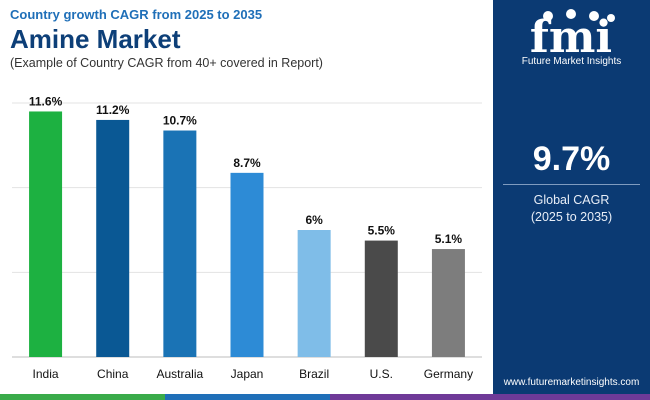 This screenshot has height=400, width=650. What do you see at coordinates (382, 231) in the screenshot?
I see `data-label: 5.5%` at bounding box center [382, 231].